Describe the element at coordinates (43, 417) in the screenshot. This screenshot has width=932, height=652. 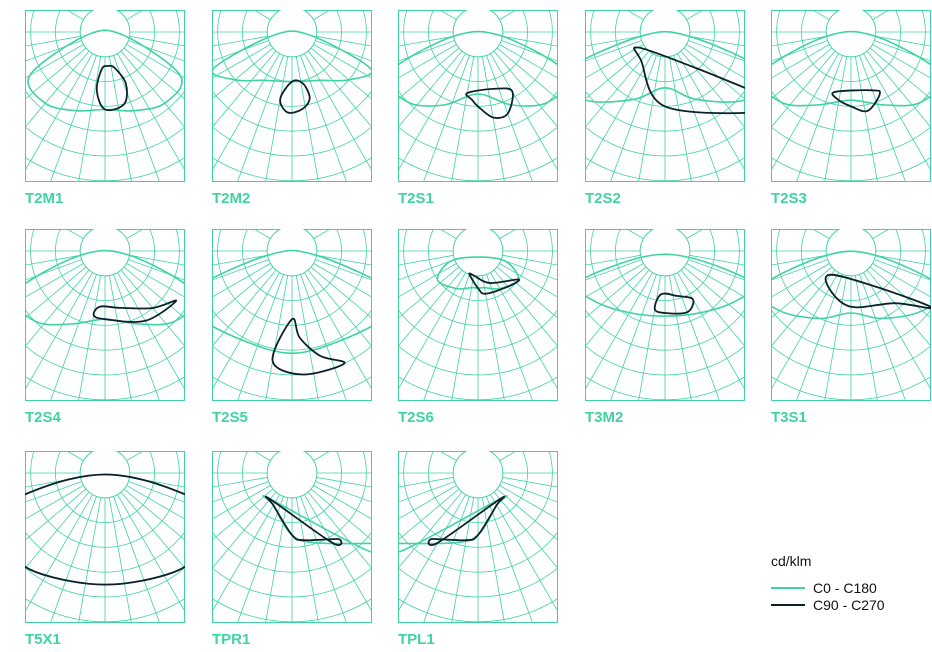
I see `chart-code-label: T2S4` at that location.